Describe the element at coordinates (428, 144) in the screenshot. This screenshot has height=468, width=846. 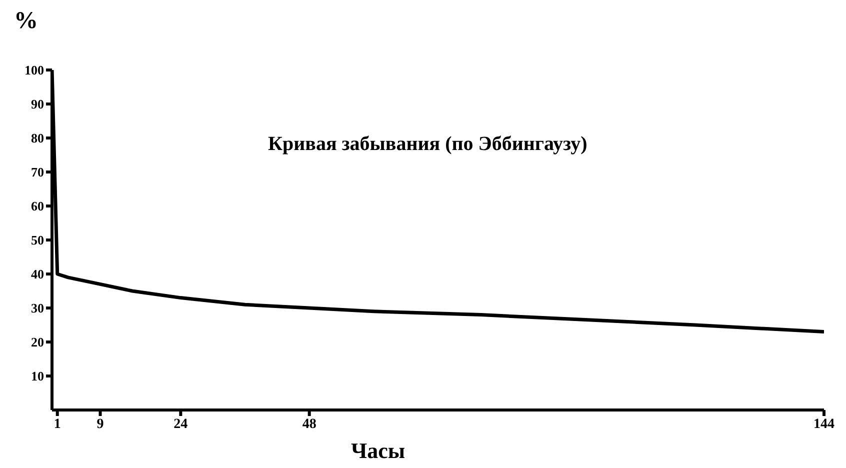
I see `text: Кривая забывания (по Эббингаузу)` at that location.